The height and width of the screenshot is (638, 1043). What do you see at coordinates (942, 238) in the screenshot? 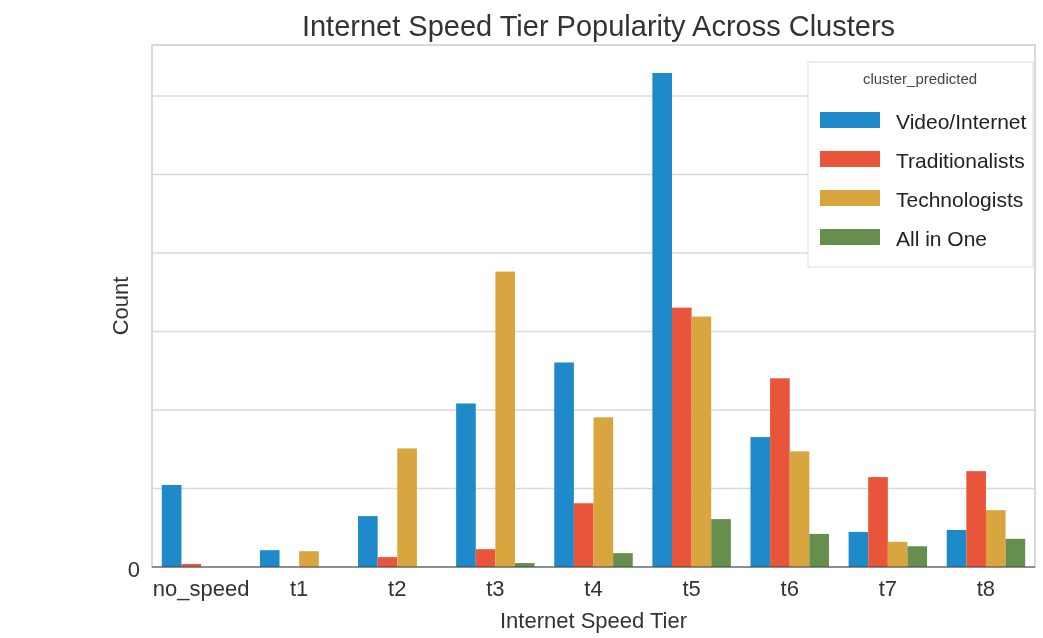
I see `legend-label: All in One` at bounding box center [942, 238].